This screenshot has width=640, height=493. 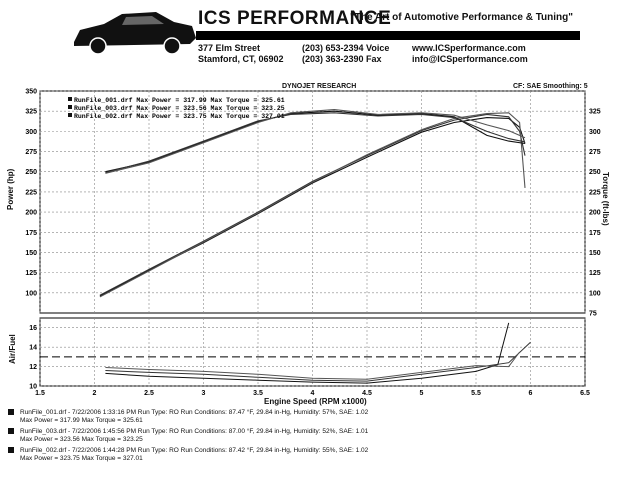 I want to click on y-tick-label-torque: 225, so click(x=595, y=192).